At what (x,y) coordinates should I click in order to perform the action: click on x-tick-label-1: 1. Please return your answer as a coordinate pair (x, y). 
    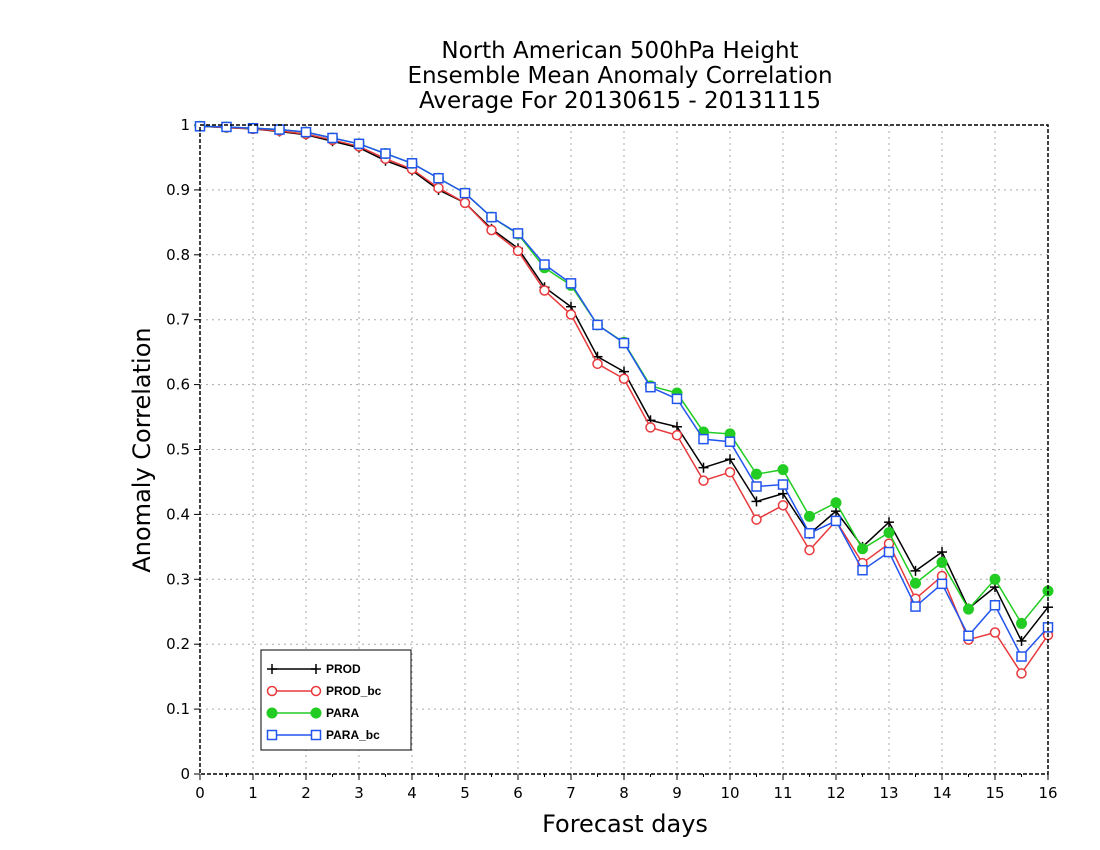
    Looking at the image, I should click on (253, 793).